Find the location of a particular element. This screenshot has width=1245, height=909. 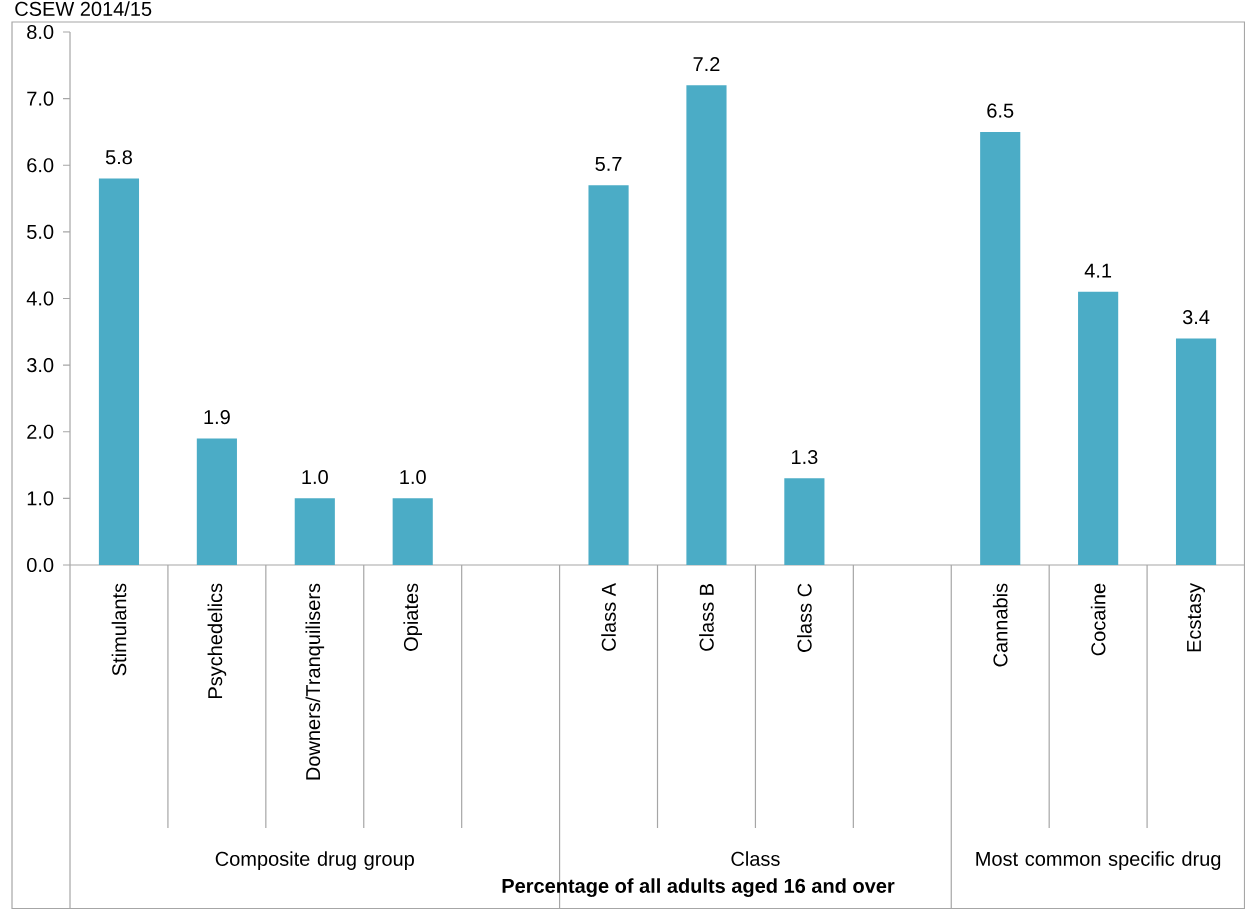

data-label: 5.7 is located at coordinates (608, 164).